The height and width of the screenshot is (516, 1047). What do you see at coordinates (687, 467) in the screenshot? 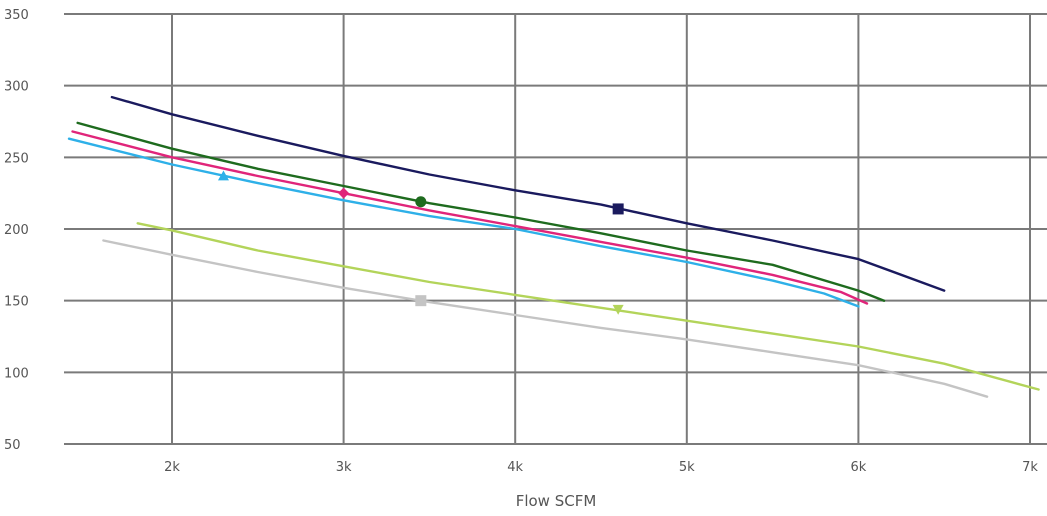
I see `x-tick-label: 5k` at bounding box center [687, 467].